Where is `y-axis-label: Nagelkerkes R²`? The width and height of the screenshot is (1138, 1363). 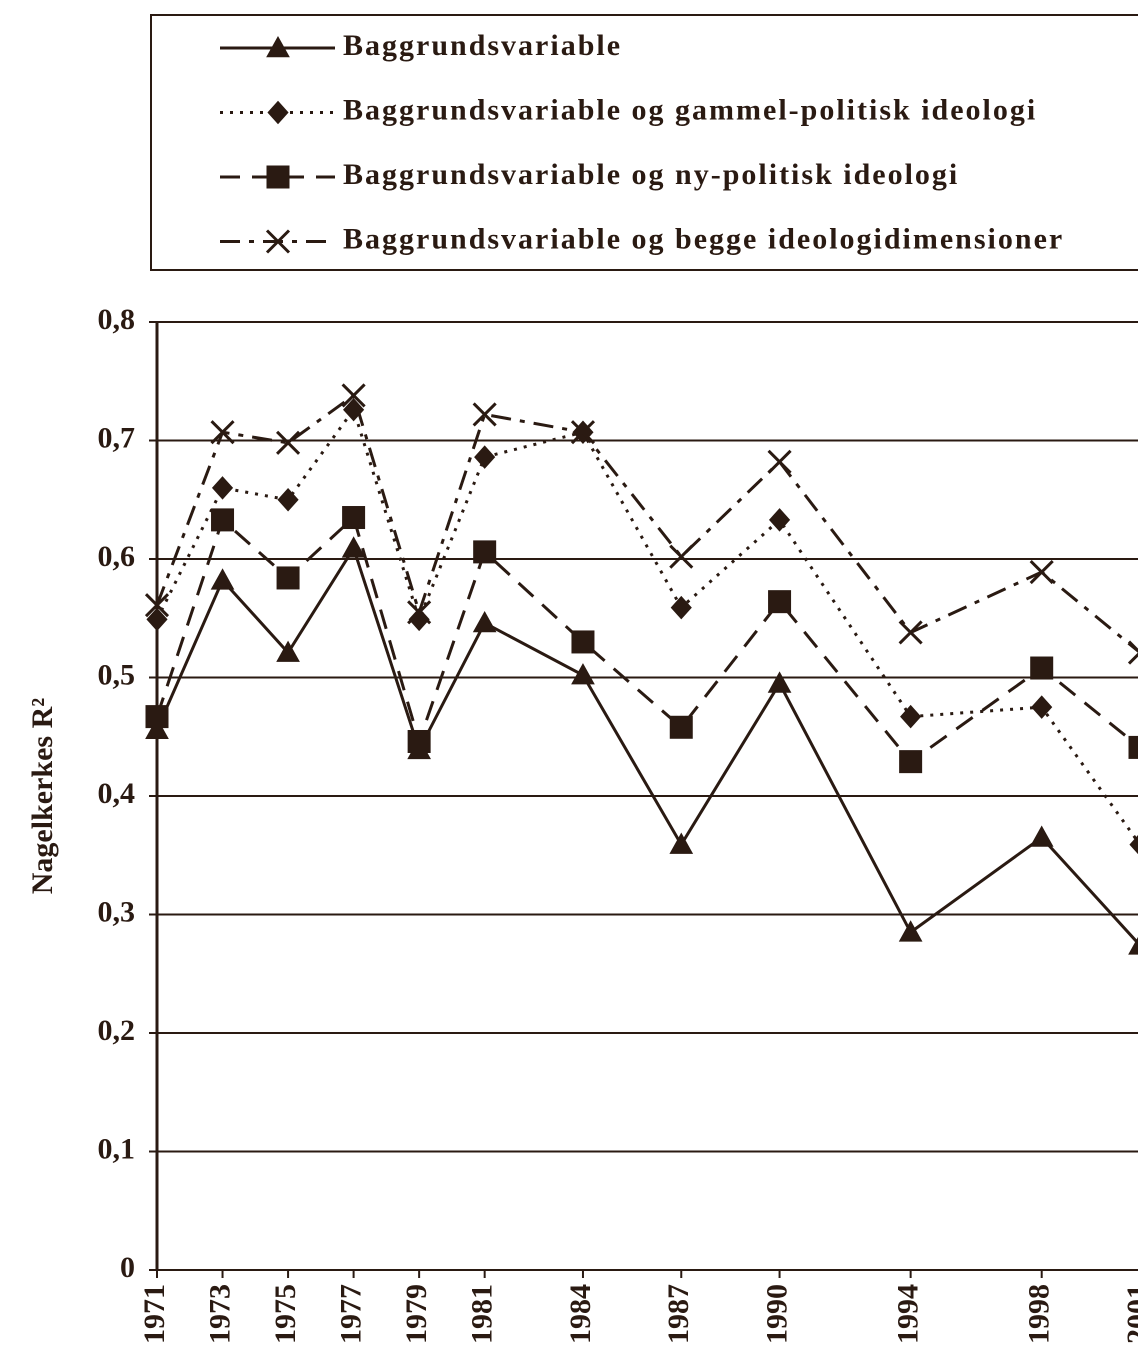
y-axis-label: Nagelkerkes R² is located at coordinates (42, 796).